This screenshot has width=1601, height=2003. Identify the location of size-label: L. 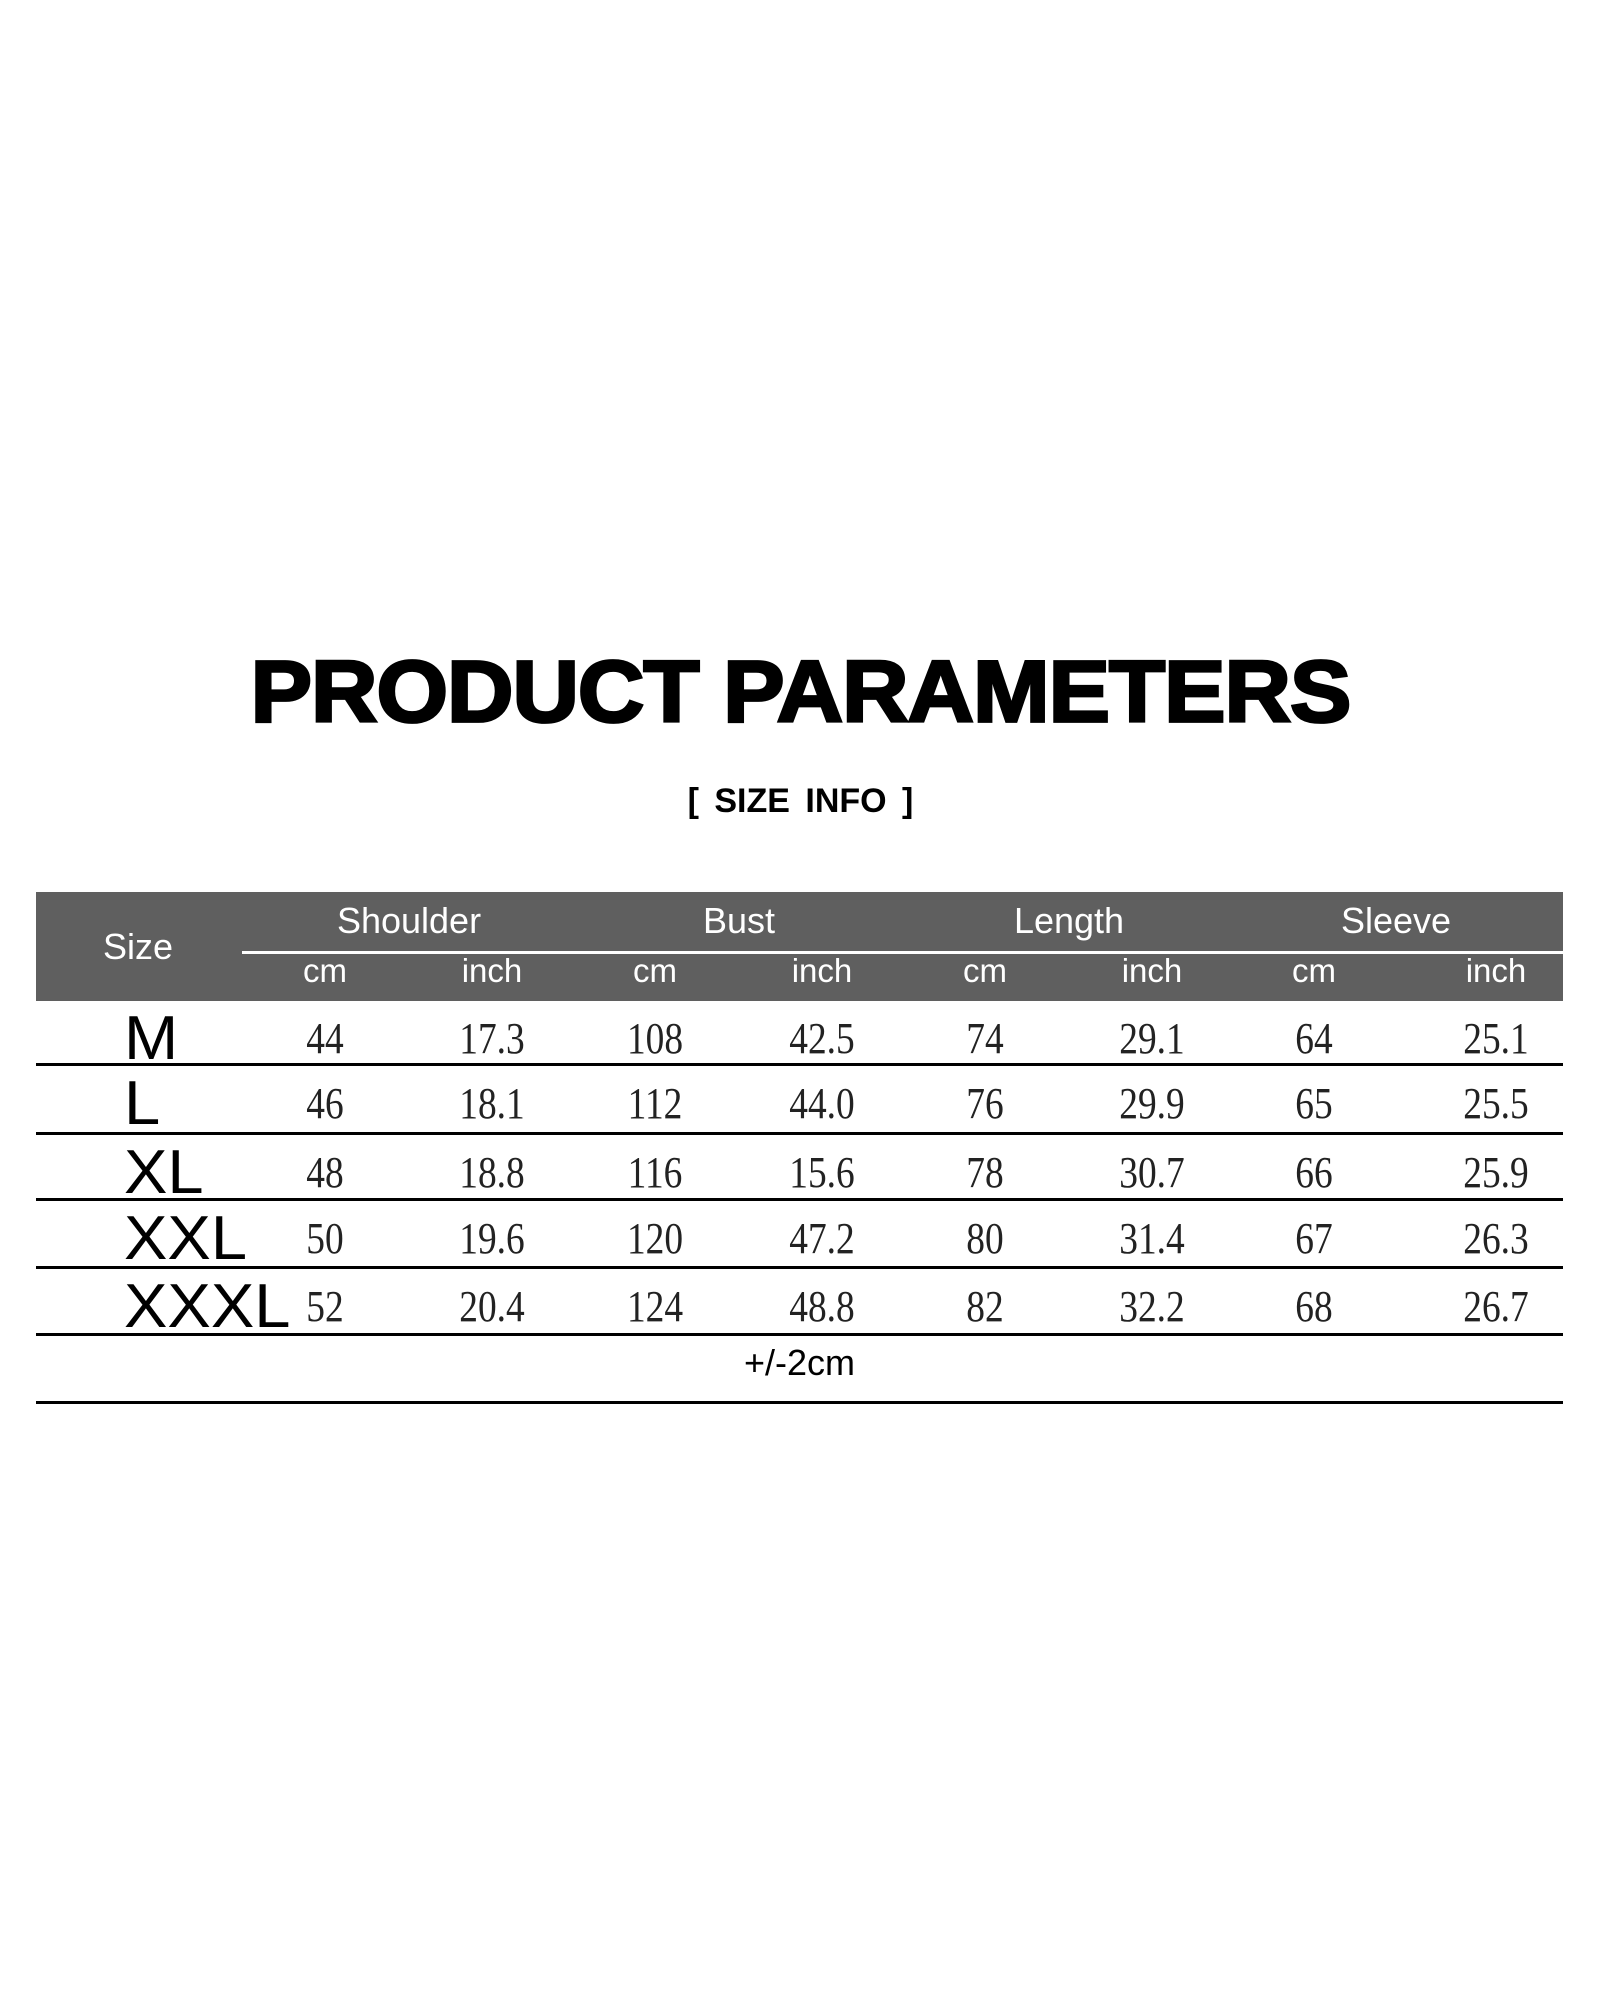
(142, 1103).